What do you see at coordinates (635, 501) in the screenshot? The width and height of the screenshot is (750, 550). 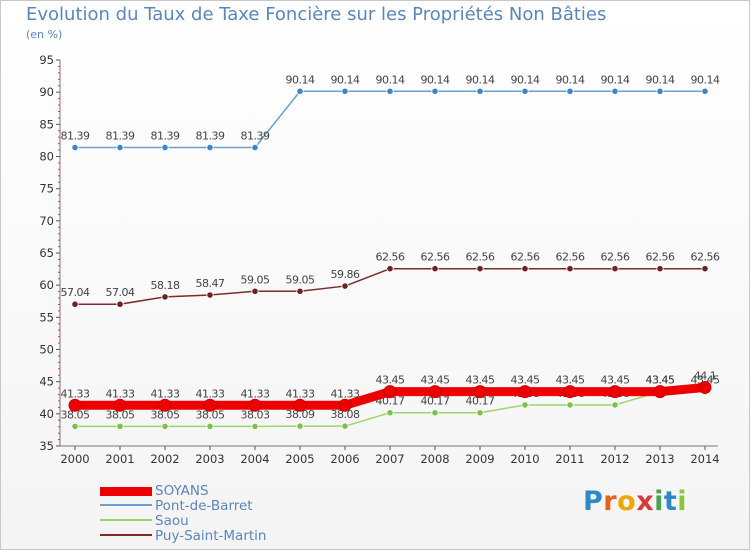 I see `proxiti-logo: Proxiti` at bounding box center [635, 501].